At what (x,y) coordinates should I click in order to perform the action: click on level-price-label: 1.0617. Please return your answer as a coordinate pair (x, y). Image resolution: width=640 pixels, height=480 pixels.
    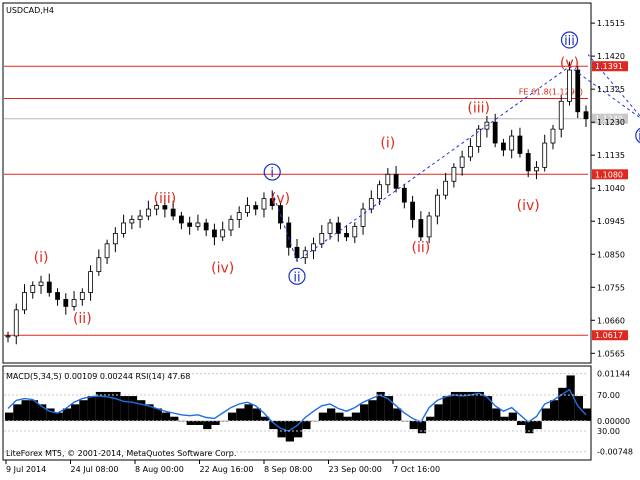
    Looking at the image, I should click on (609, 335).